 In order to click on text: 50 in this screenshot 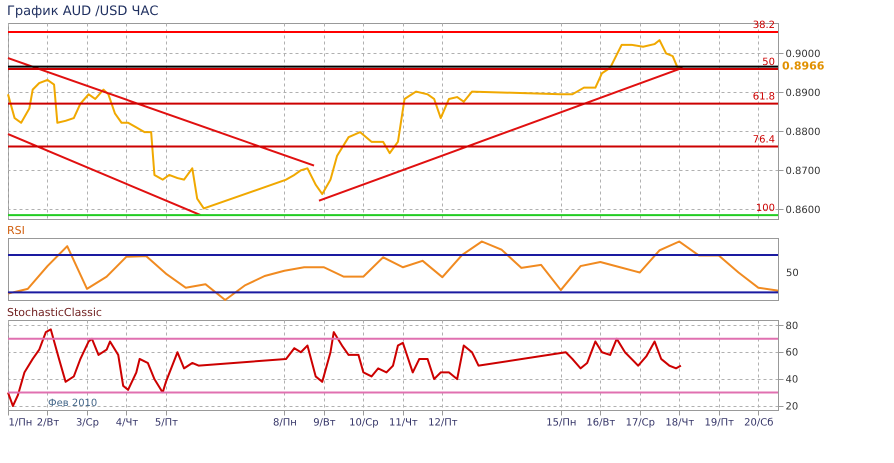, I will do `click(792, 273)`.